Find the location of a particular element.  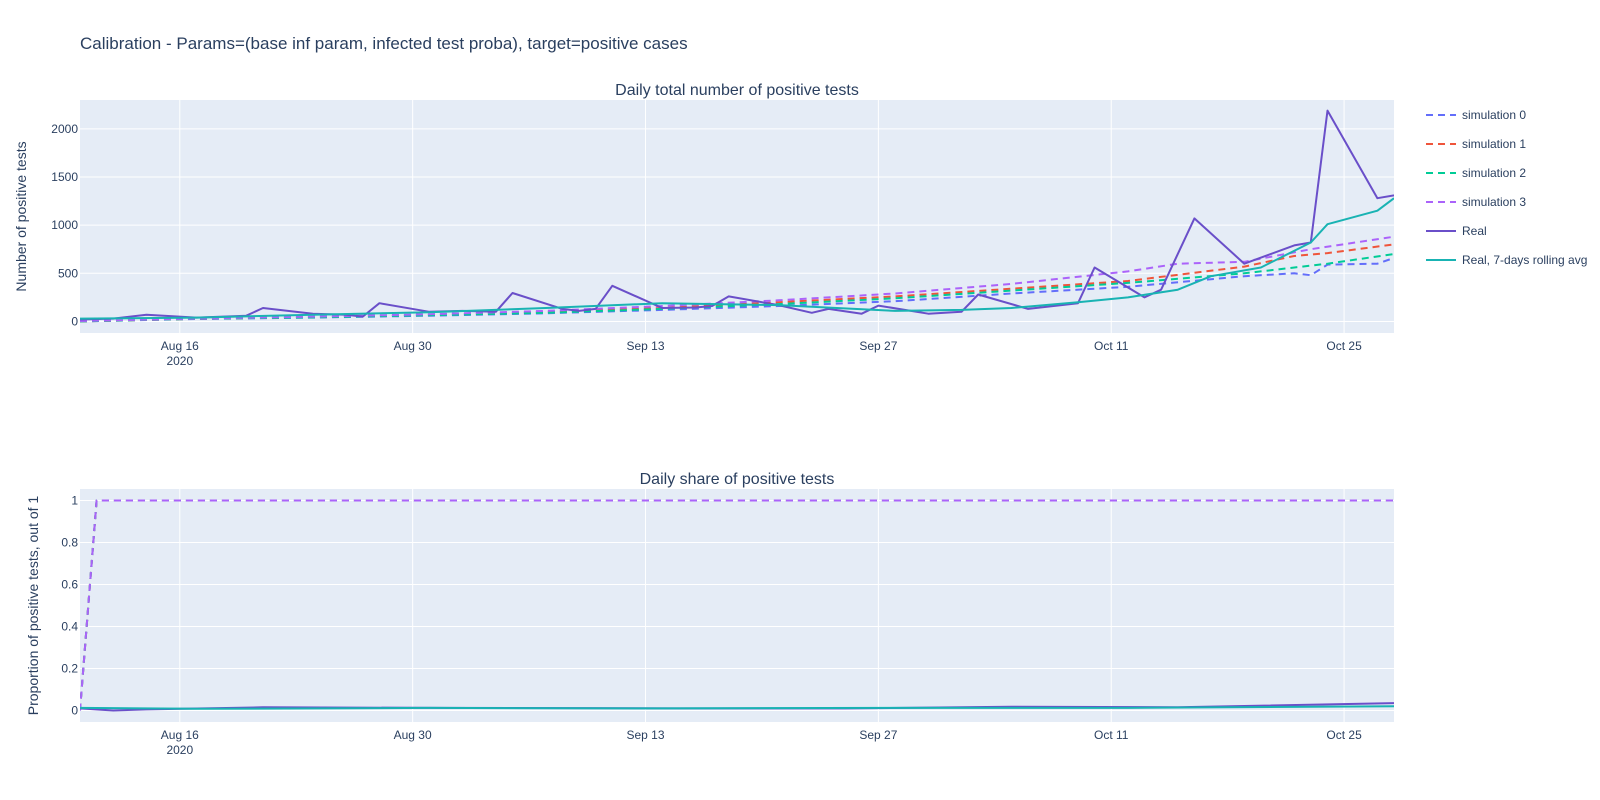

legend-item: simulation 2 is located at coordinates (1476, 173).